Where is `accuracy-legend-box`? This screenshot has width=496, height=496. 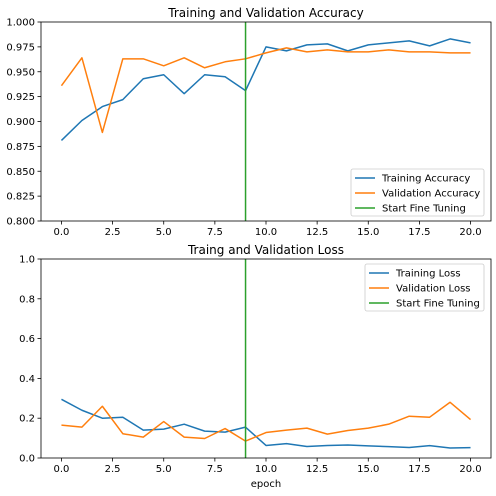 accuracy-legend-box is located at coordinates (417, 192).